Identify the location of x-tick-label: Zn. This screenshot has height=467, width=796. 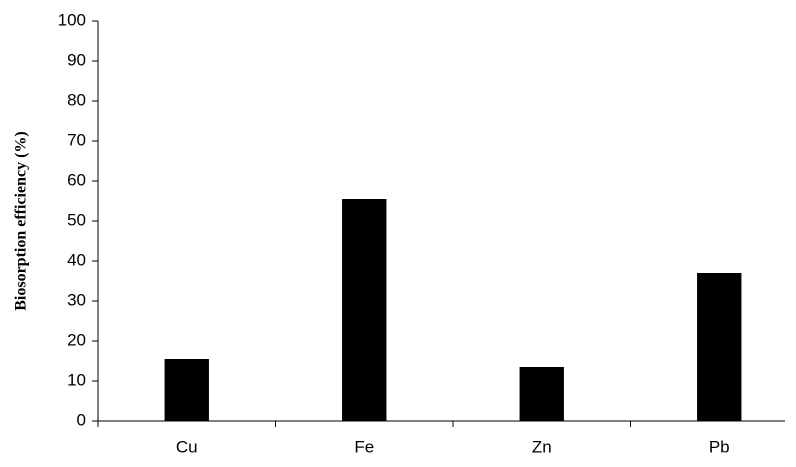
(542, 446).